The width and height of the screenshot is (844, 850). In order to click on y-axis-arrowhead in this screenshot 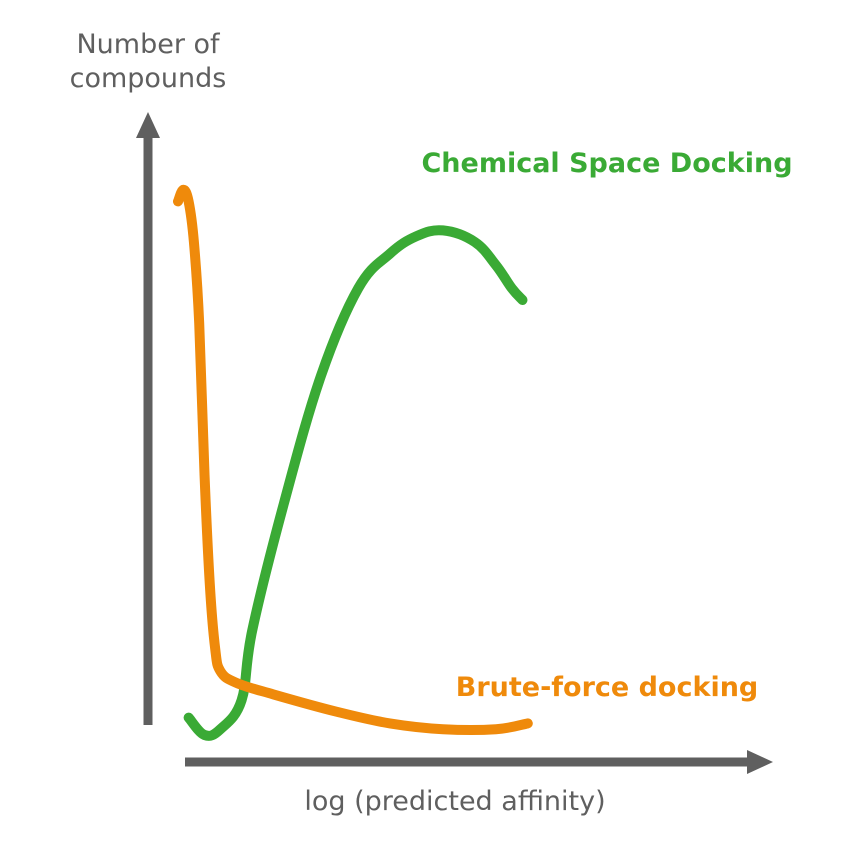, I will do `click(148, 125)`.